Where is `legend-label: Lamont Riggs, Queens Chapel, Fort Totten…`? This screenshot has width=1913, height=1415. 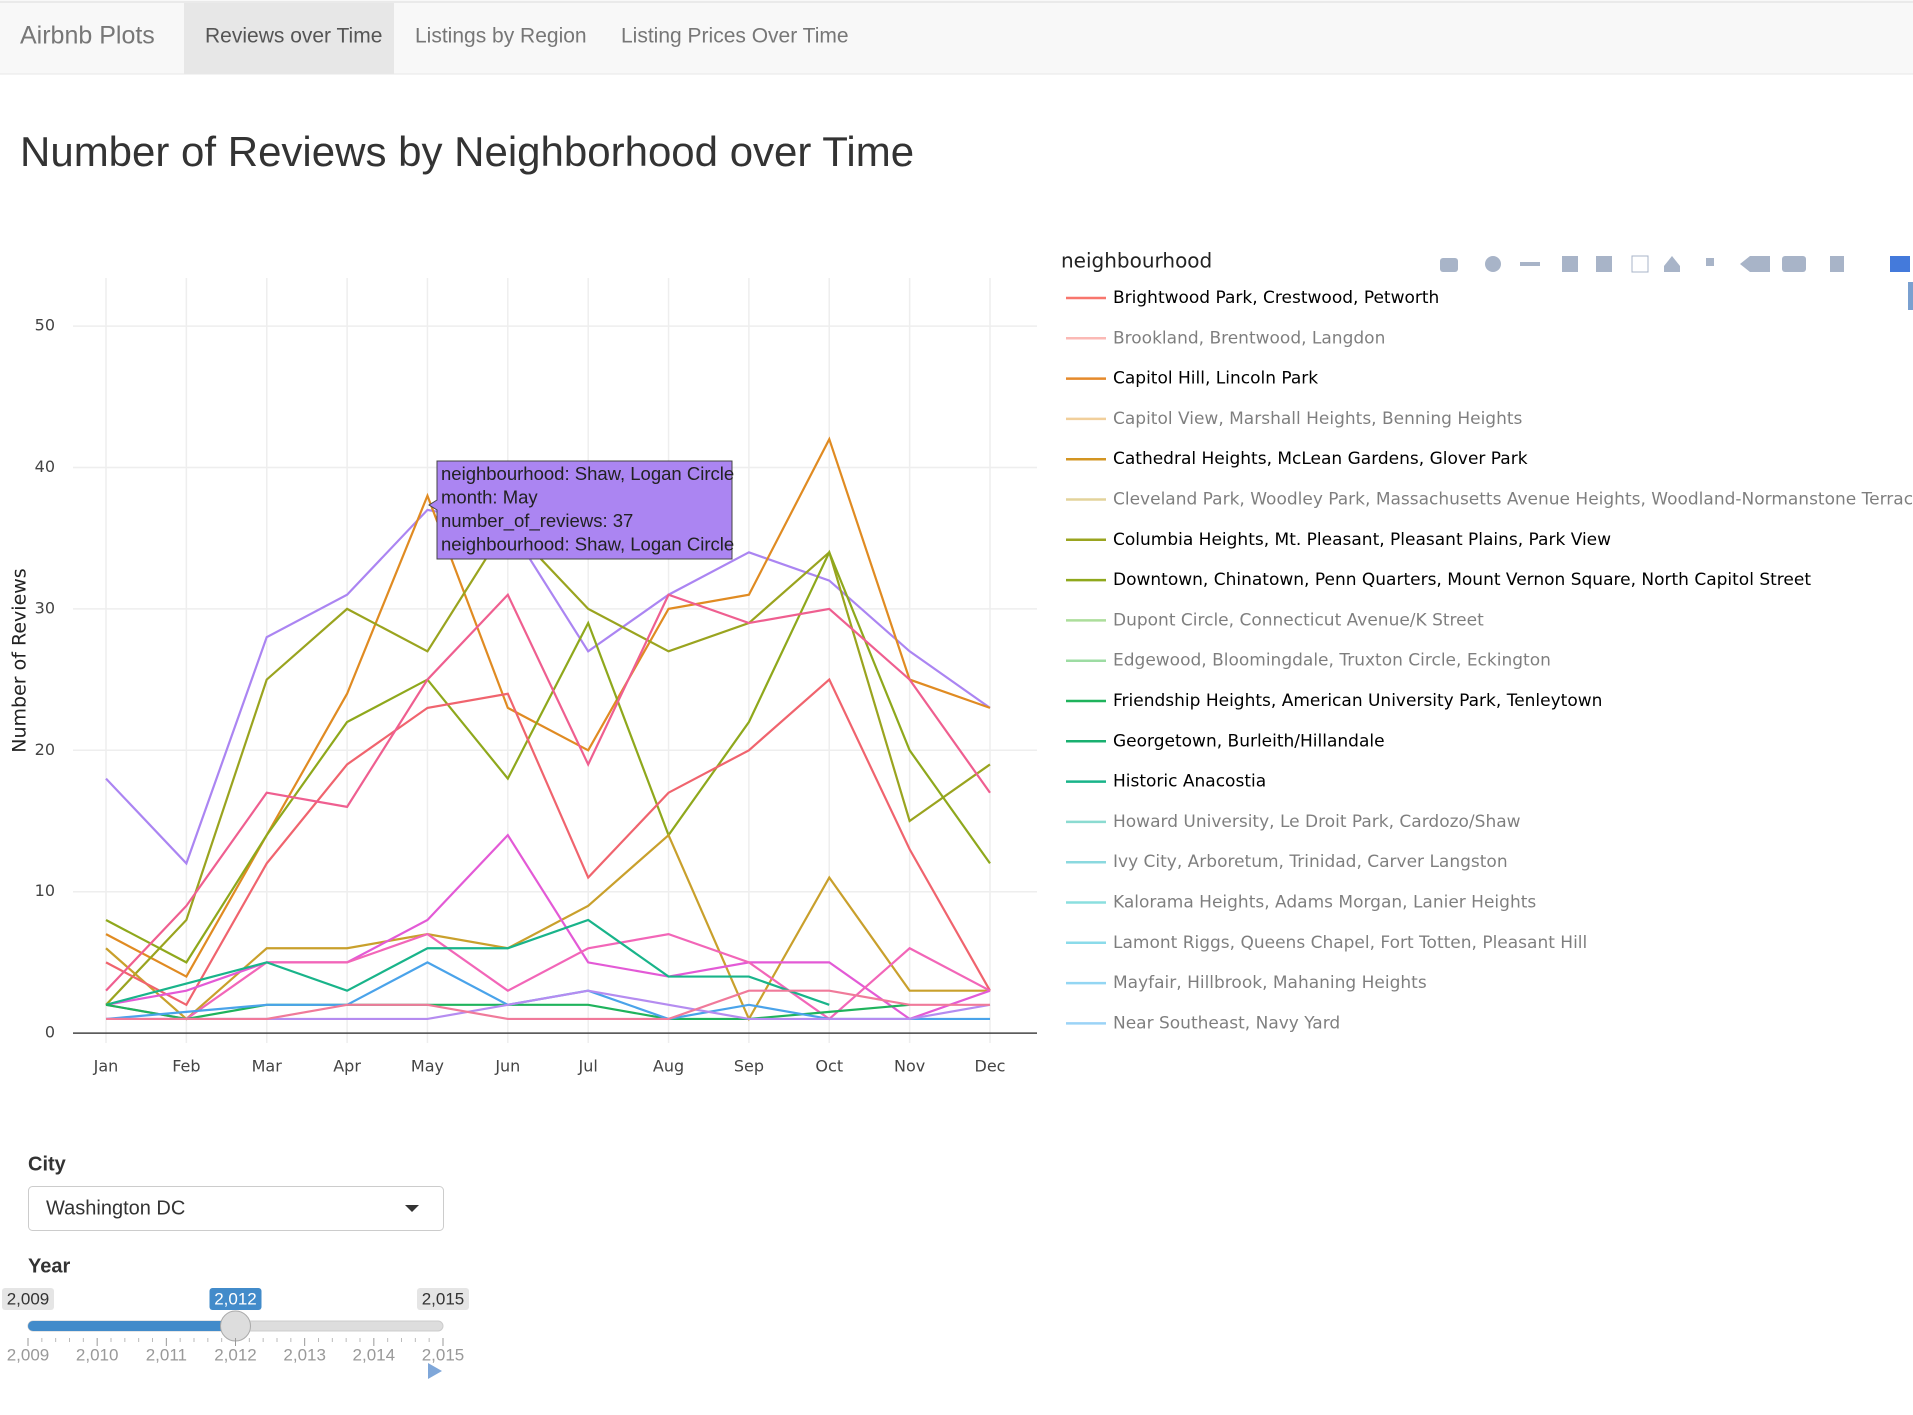 legend-label: Lamont Riggs, Queens Chapel, Fort Totten… is located at coordinates (1350, 943).